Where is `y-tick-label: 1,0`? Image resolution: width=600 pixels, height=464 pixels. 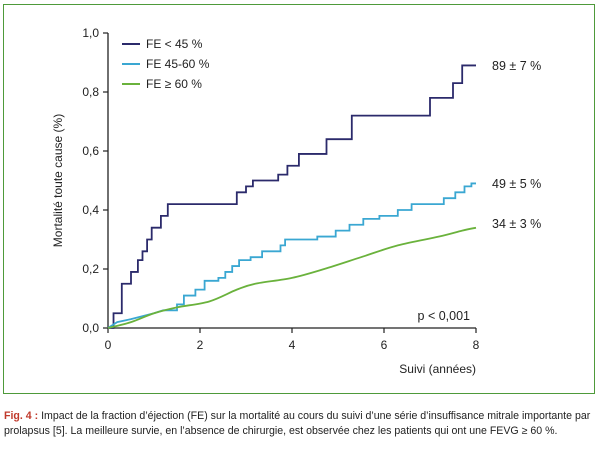
y-tick-label: 1,0 is located at coordinates (90, 33).